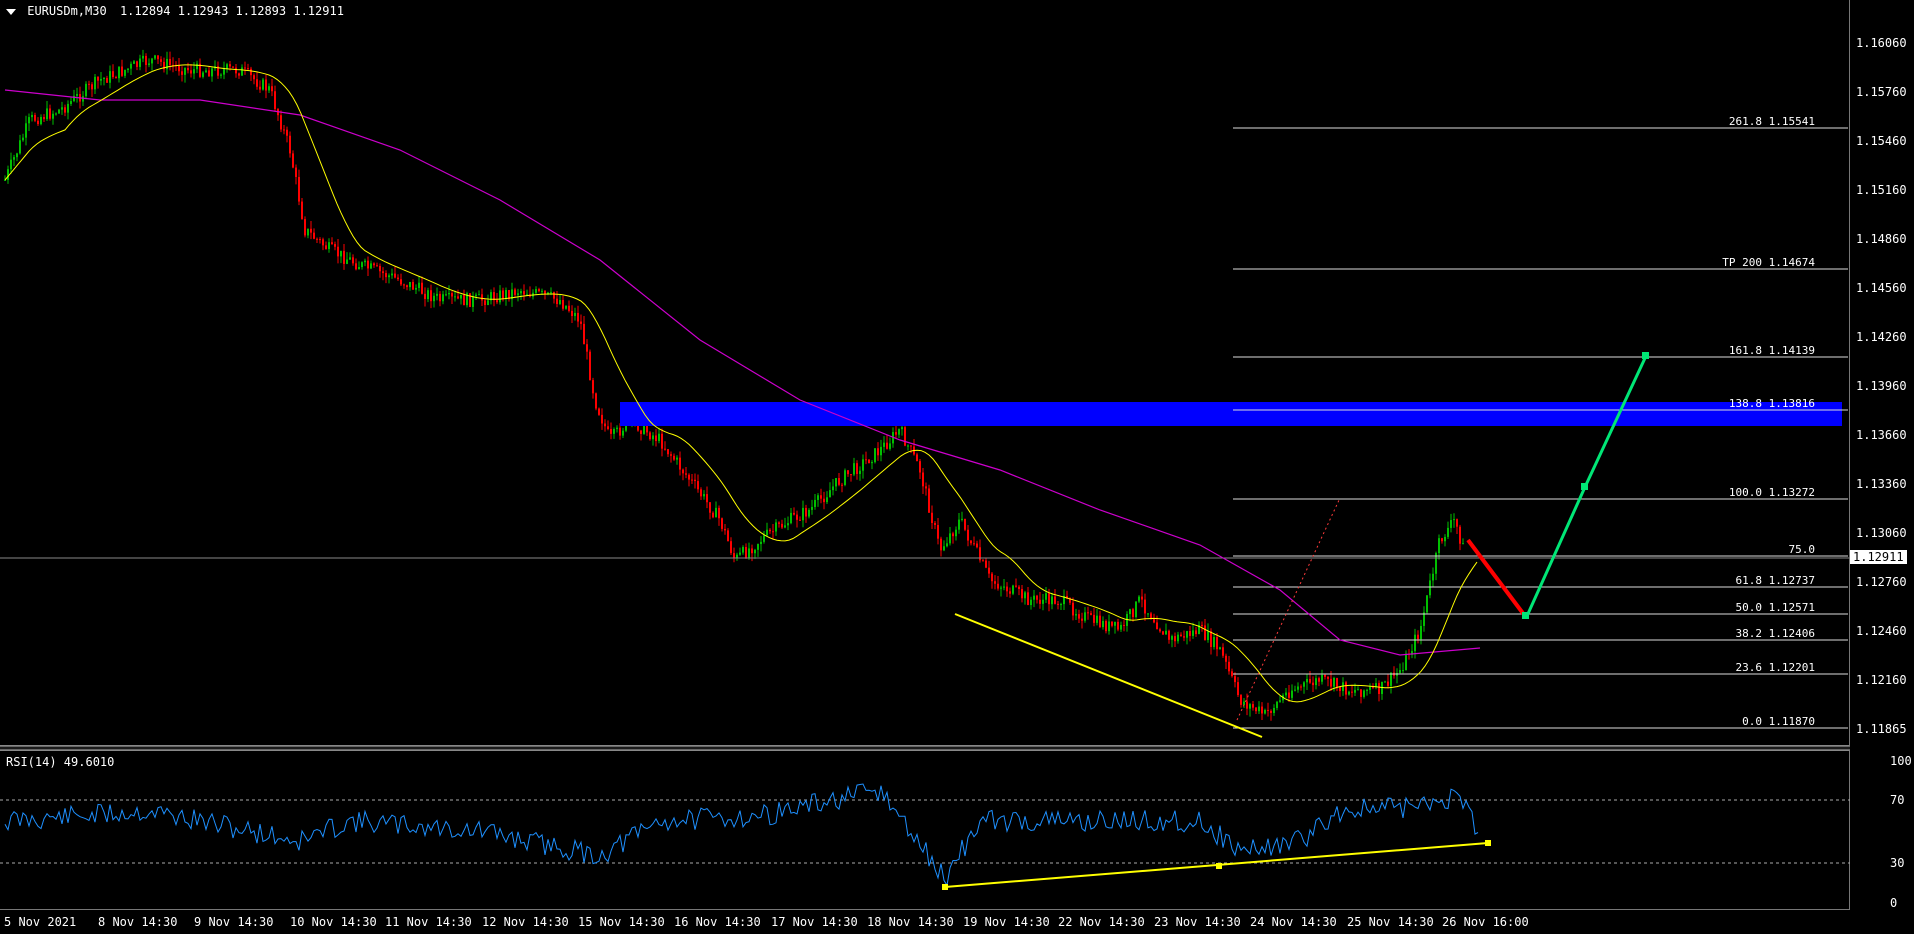  I want to click on dropdown-triangle-icon, so click(11, 11).